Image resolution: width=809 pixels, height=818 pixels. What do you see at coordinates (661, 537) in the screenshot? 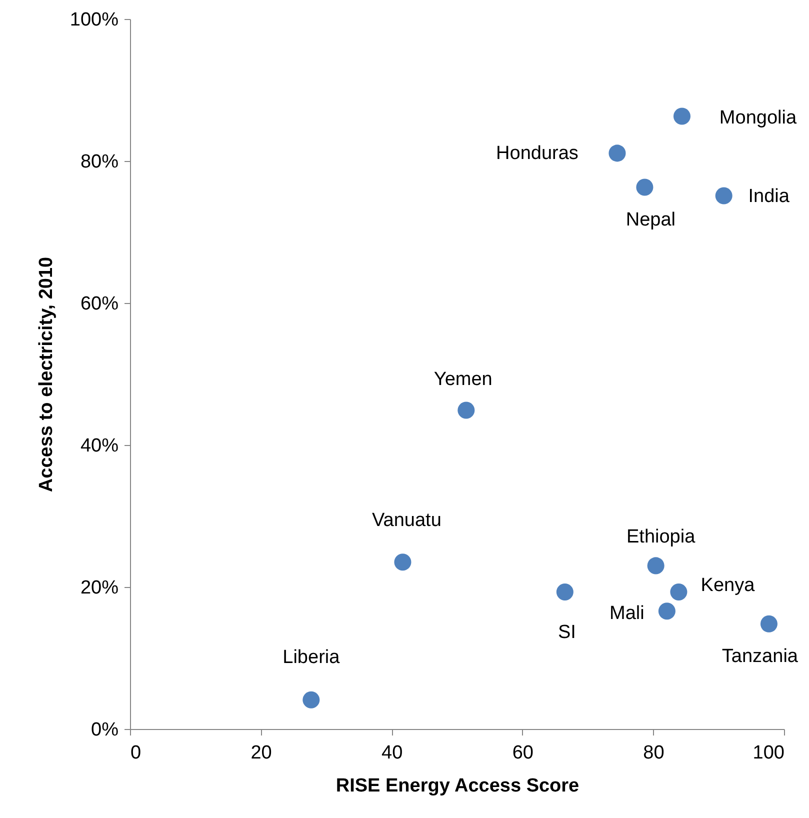
I see `annotation: Ethiopia` at bounding box center [661, 537].